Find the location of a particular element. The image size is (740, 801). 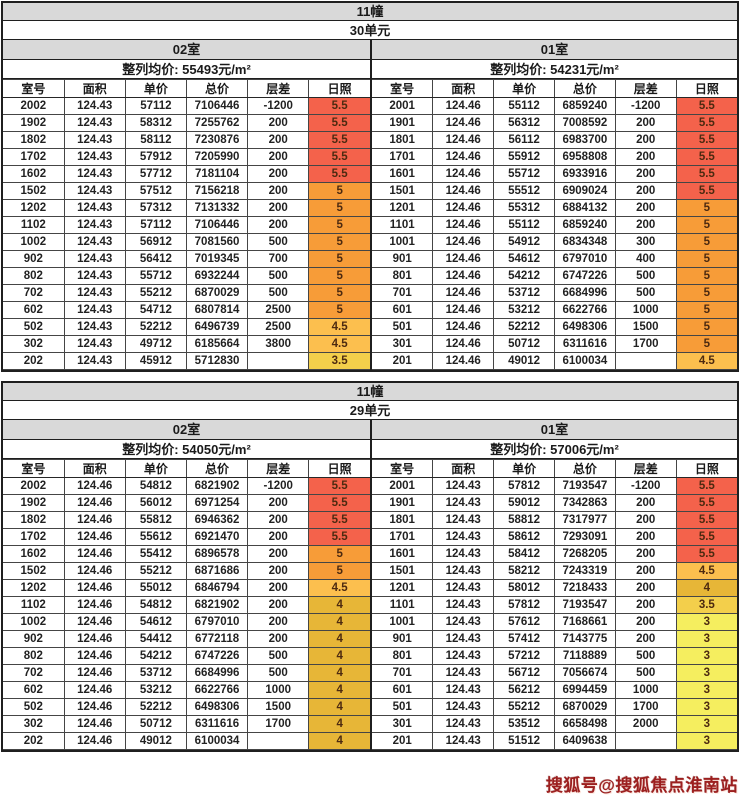

column-header-unit-price: 单价 is located at coordinates (155, 88).